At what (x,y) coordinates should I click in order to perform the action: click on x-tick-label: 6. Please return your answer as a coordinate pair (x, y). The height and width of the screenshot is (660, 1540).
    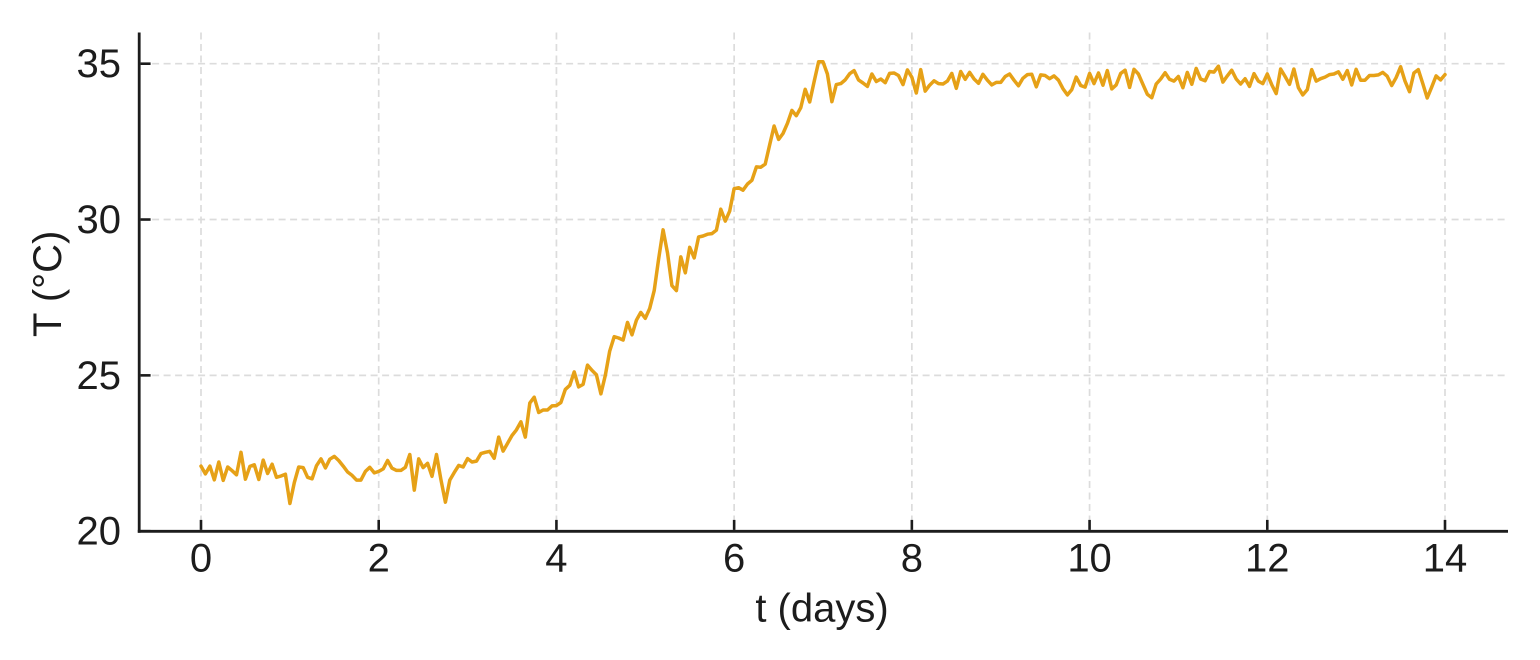
    Looking at the image, I should click on (734, 558).